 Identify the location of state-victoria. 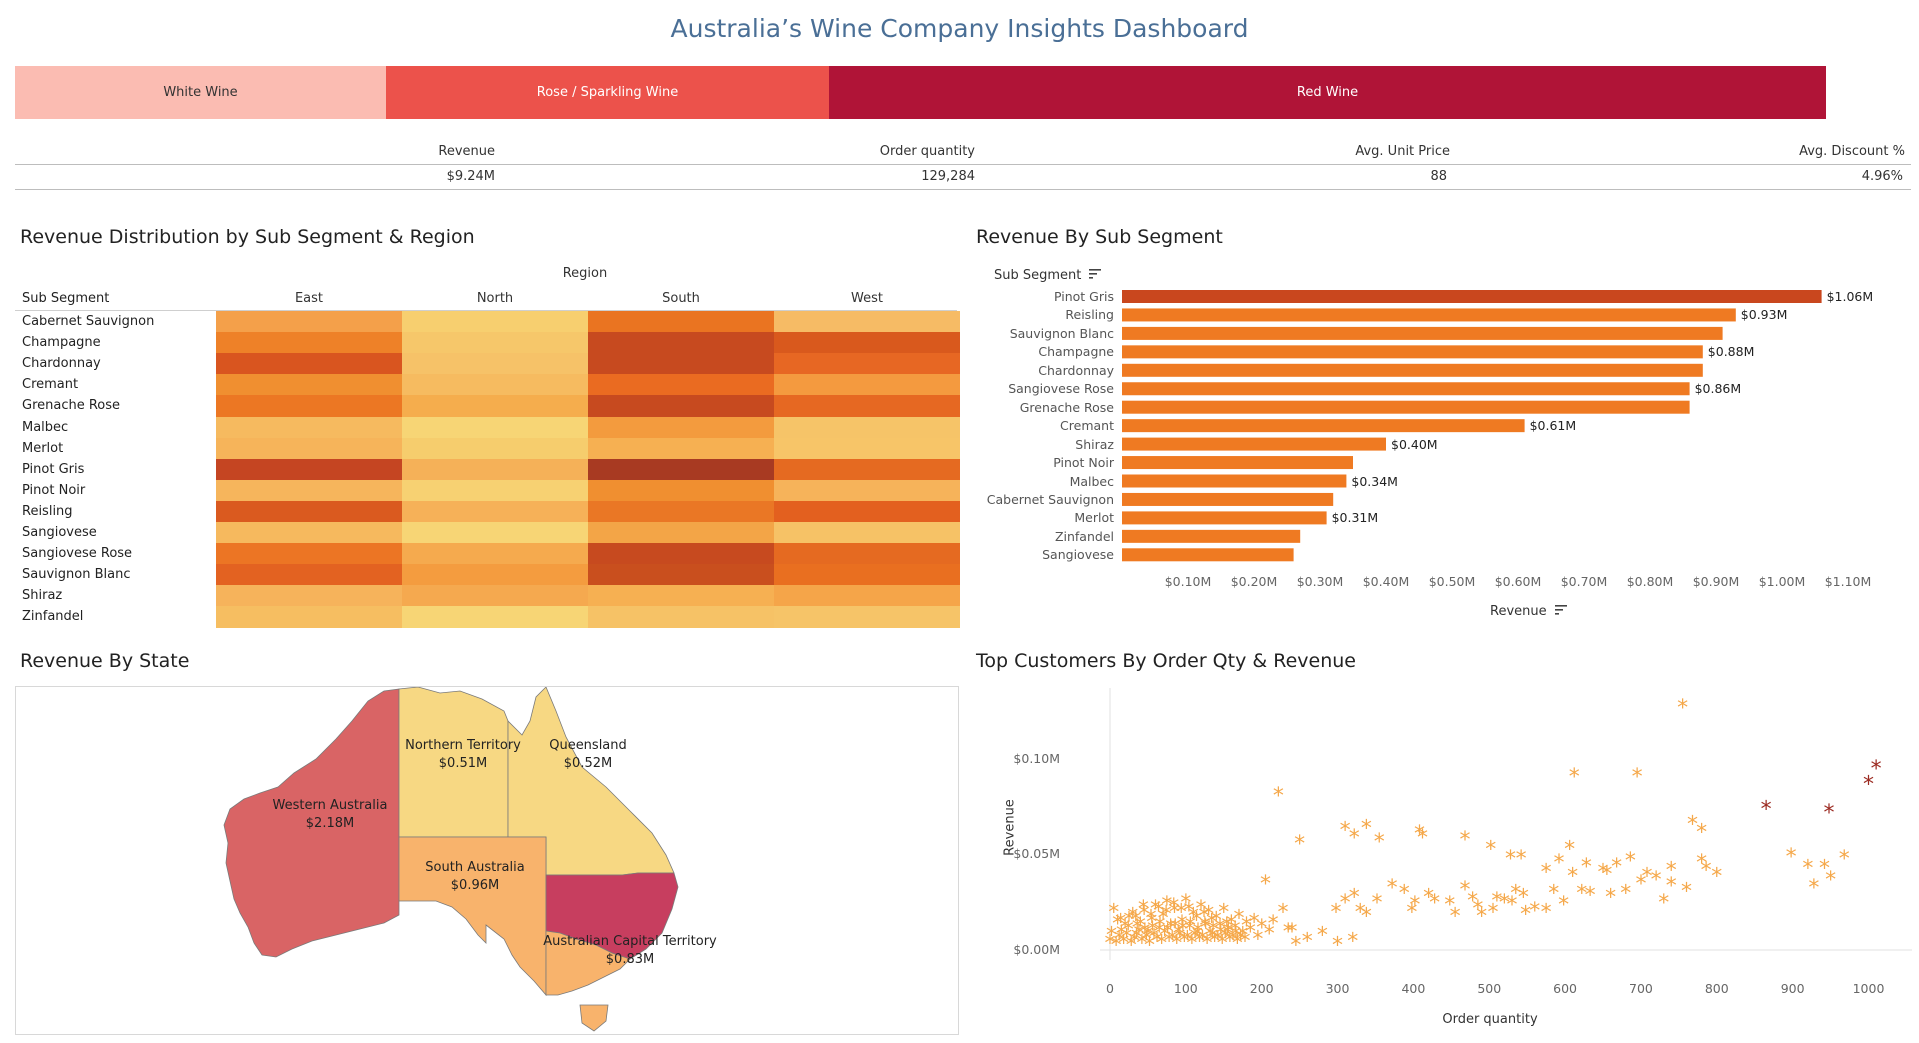
(588, 963).